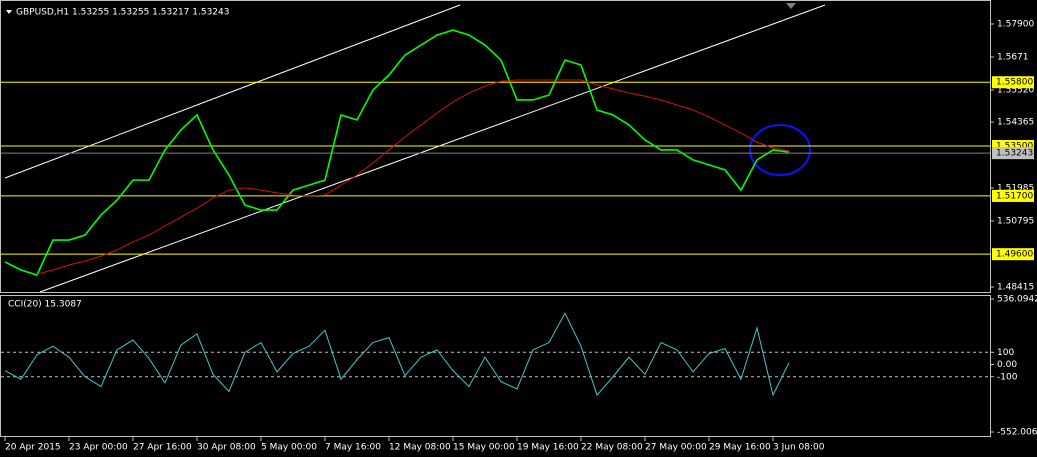  Describe the element at coordinates (1015, 90) in the screenshot. I see `y-tick-label: 1.55520` at that location.